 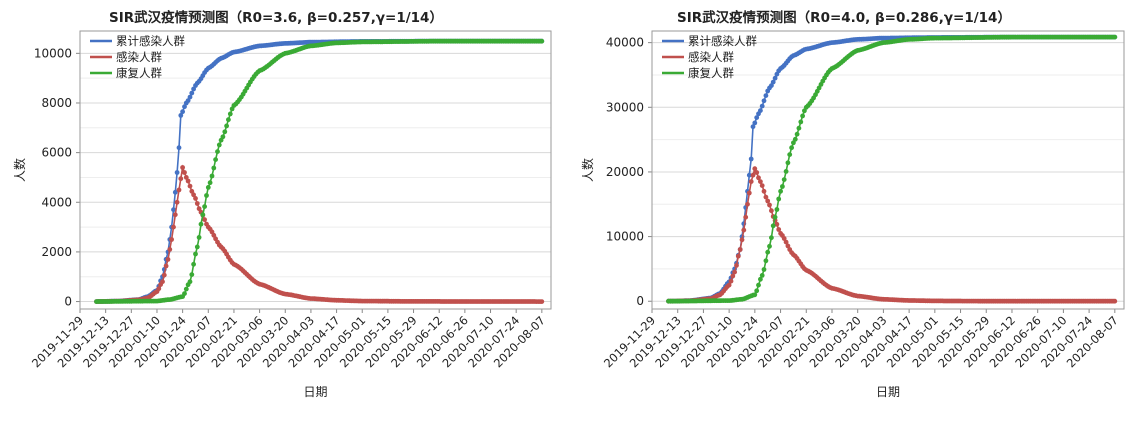 What do you see at coordinates (625, 172) in the screenshot?
I see `y-tick-label: 20000` at bounding box center [625, 172].